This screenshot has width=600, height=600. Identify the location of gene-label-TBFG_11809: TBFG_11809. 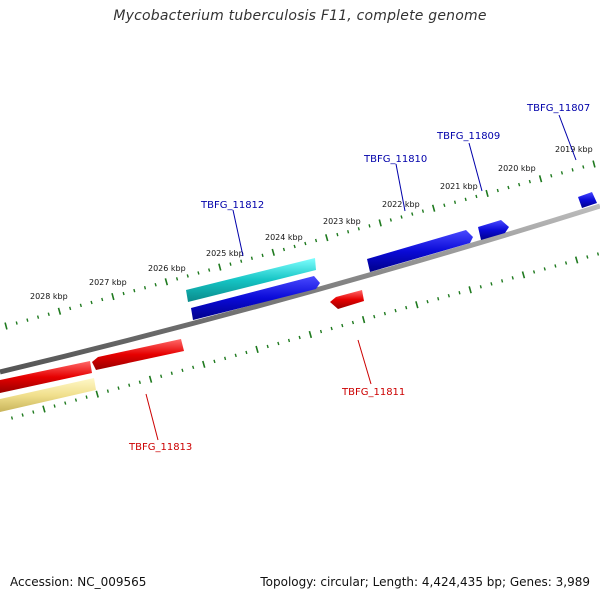
(468, 136).